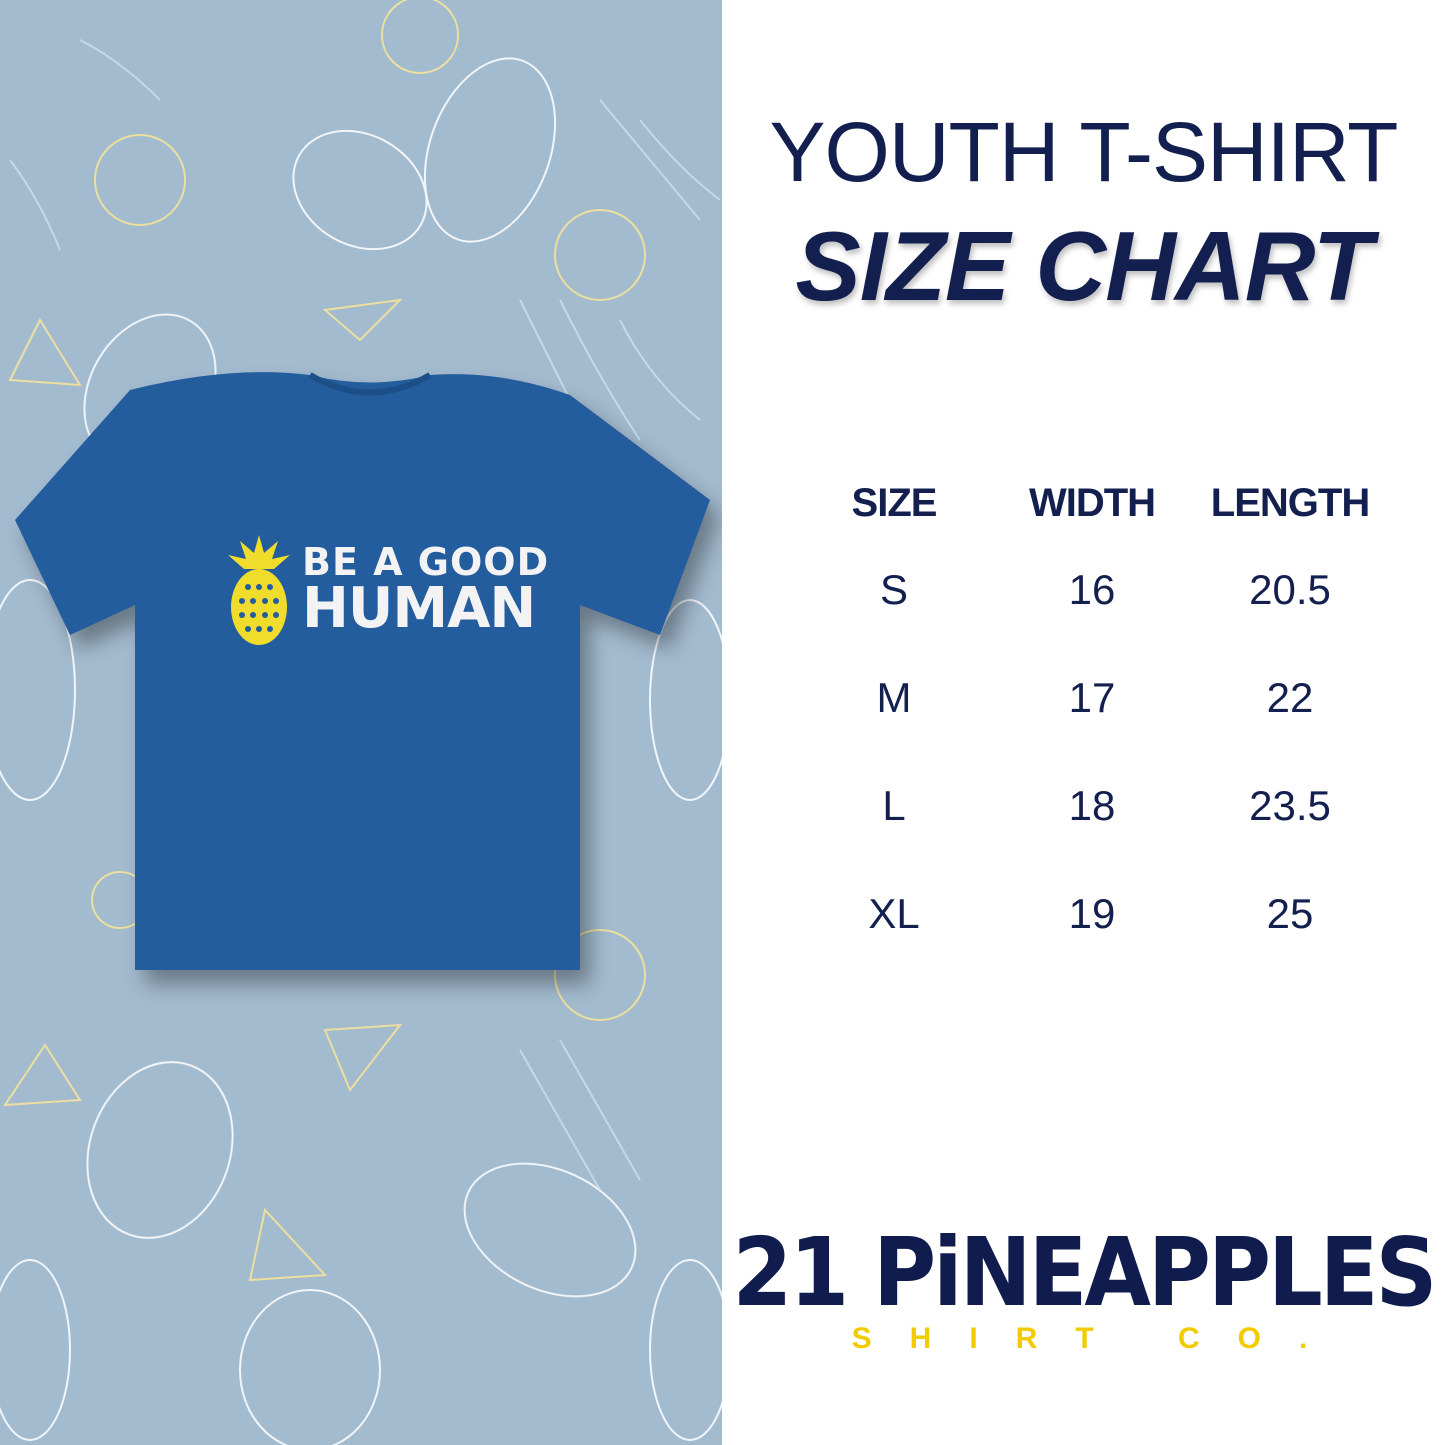 This screenshot has width=1445, height=1445. I want to click on cell-size: M, so click(894, 697).